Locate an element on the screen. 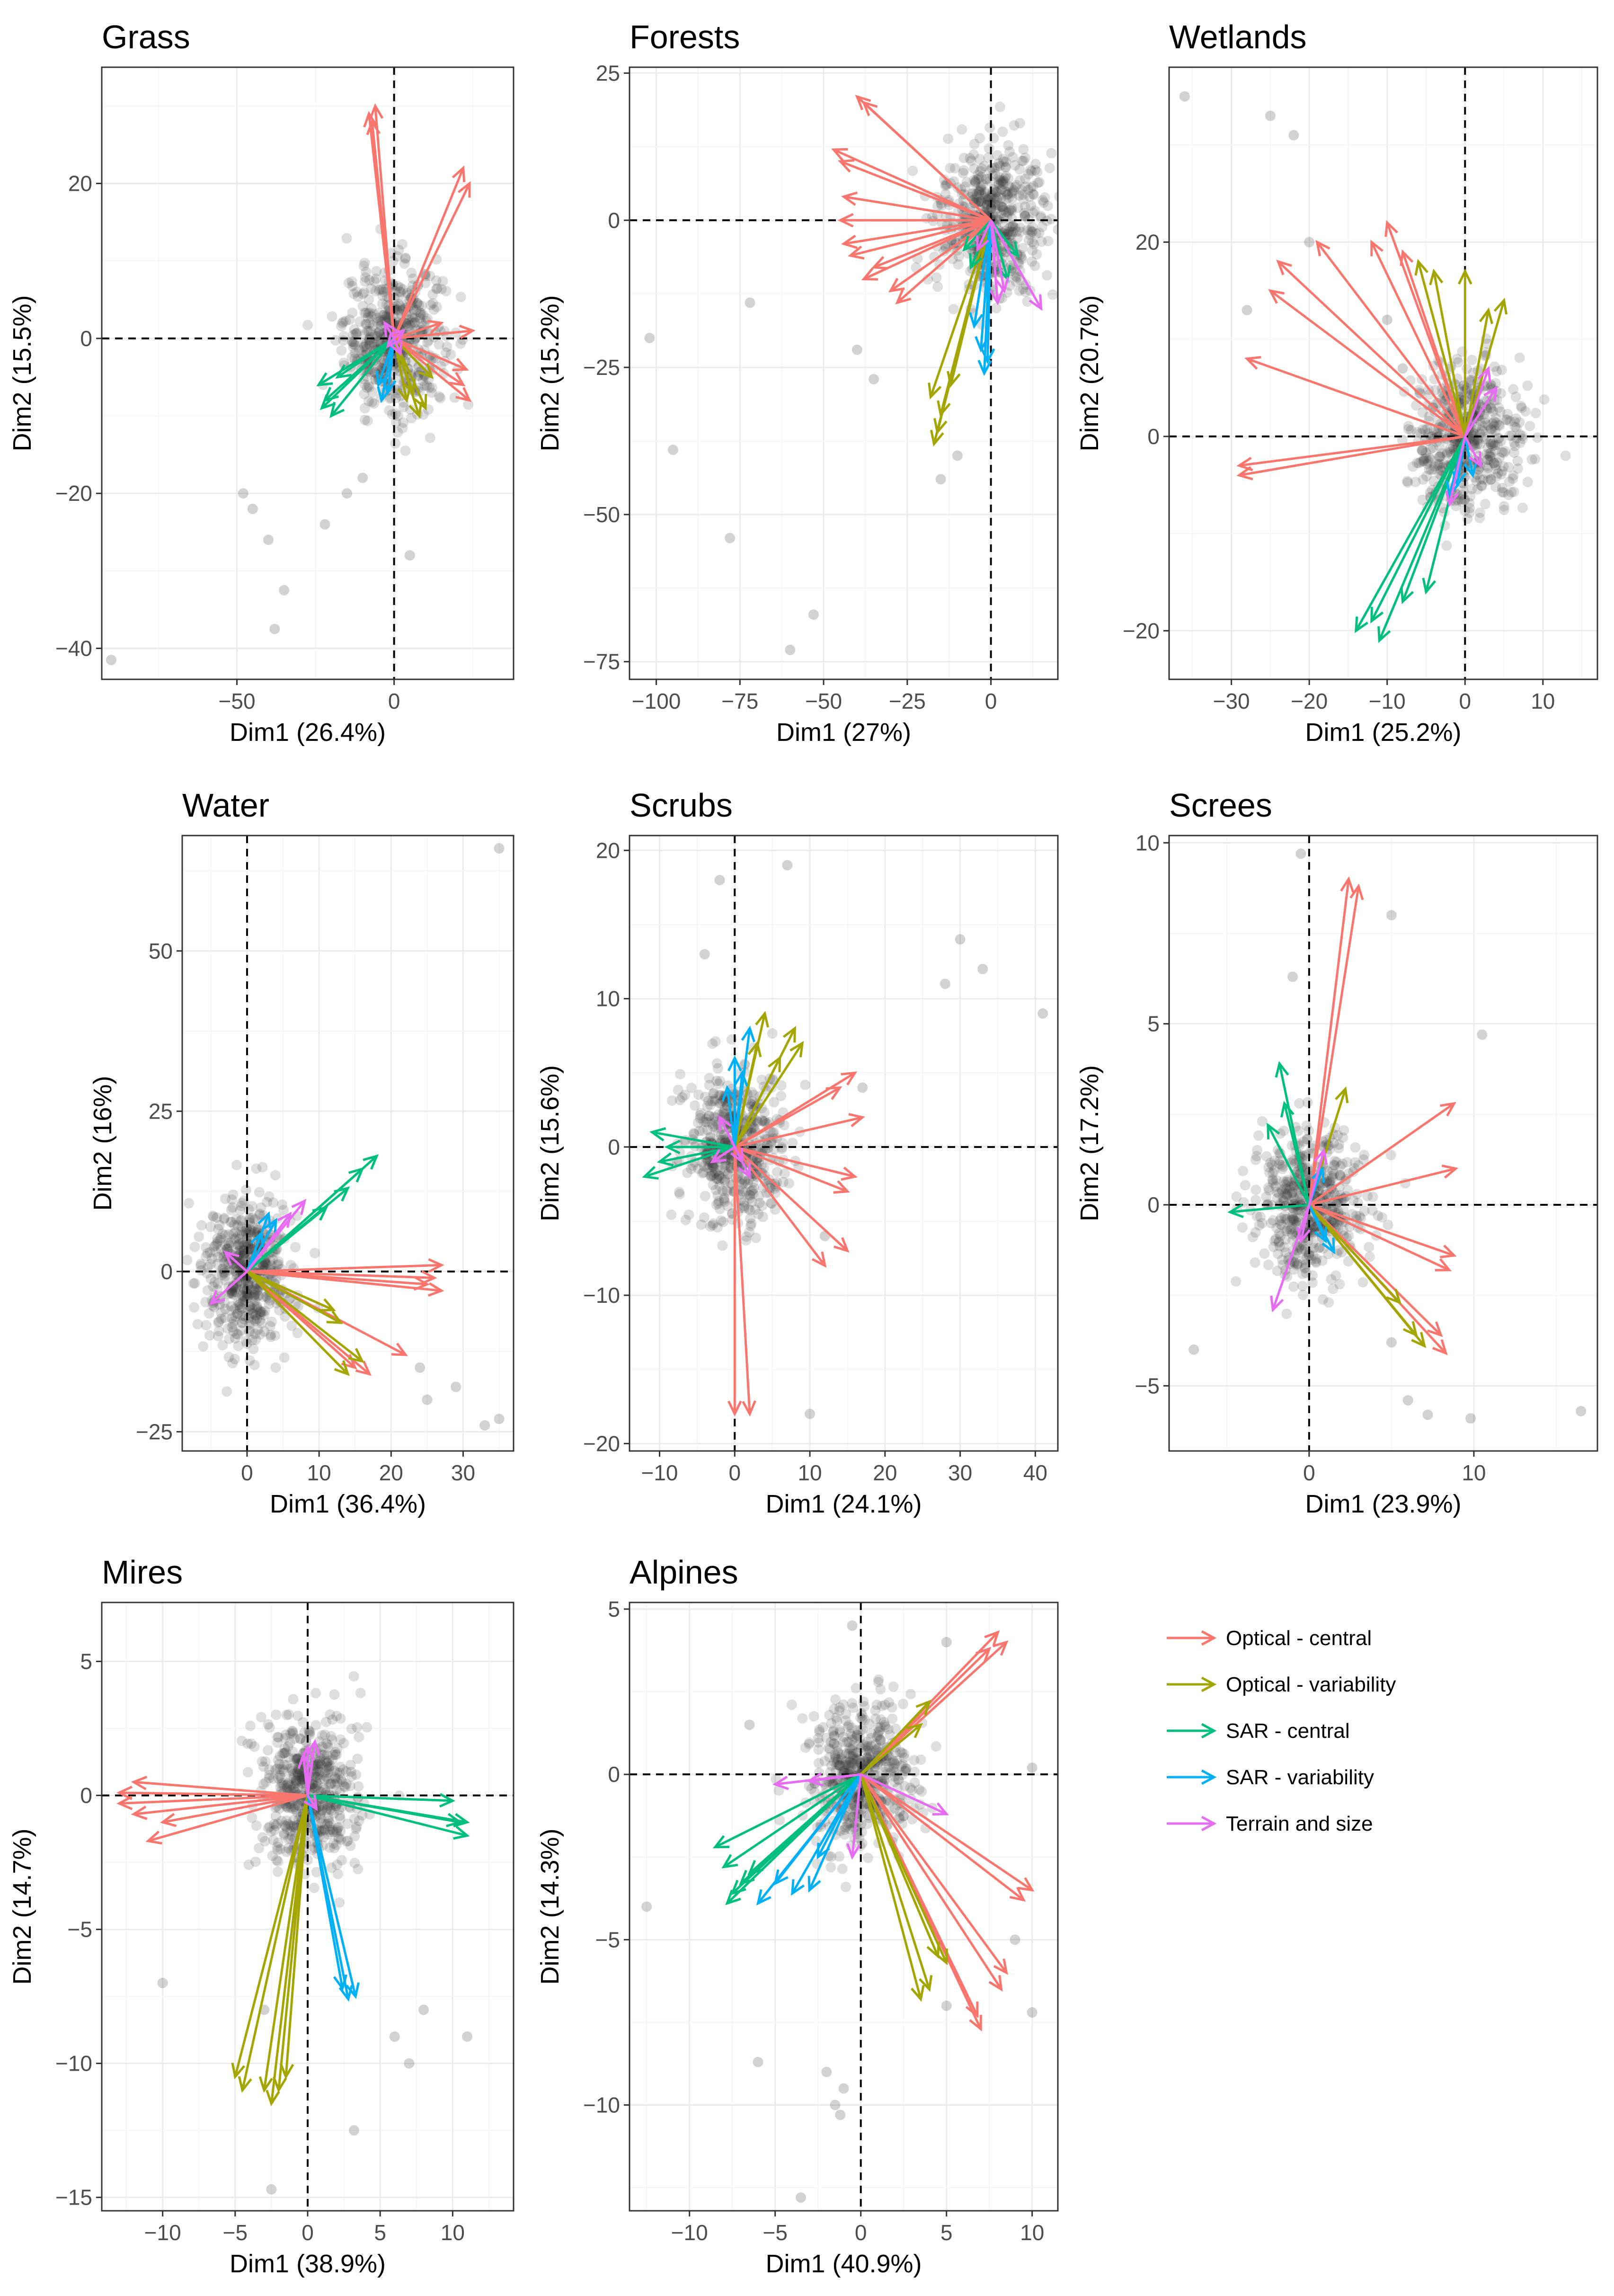  y-tick-label: 10 is located at coordinates (608, 999).